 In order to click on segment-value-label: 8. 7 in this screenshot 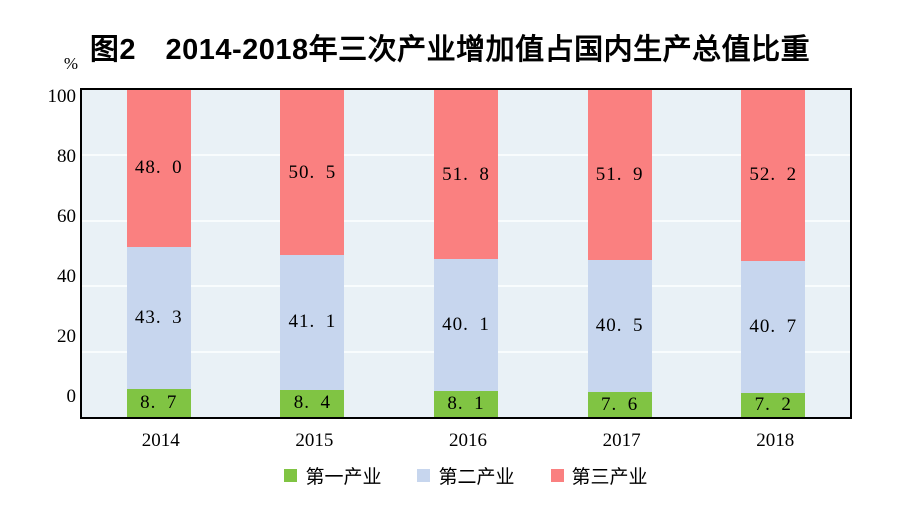, I will do `click(159, 402)`.